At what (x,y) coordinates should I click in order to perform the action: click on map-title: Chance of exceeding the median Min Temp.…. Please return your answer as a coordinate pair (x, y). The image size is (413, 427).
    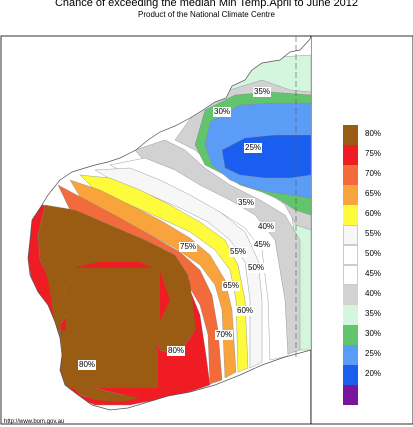
    Looking at the image, I should click on (206, 4).